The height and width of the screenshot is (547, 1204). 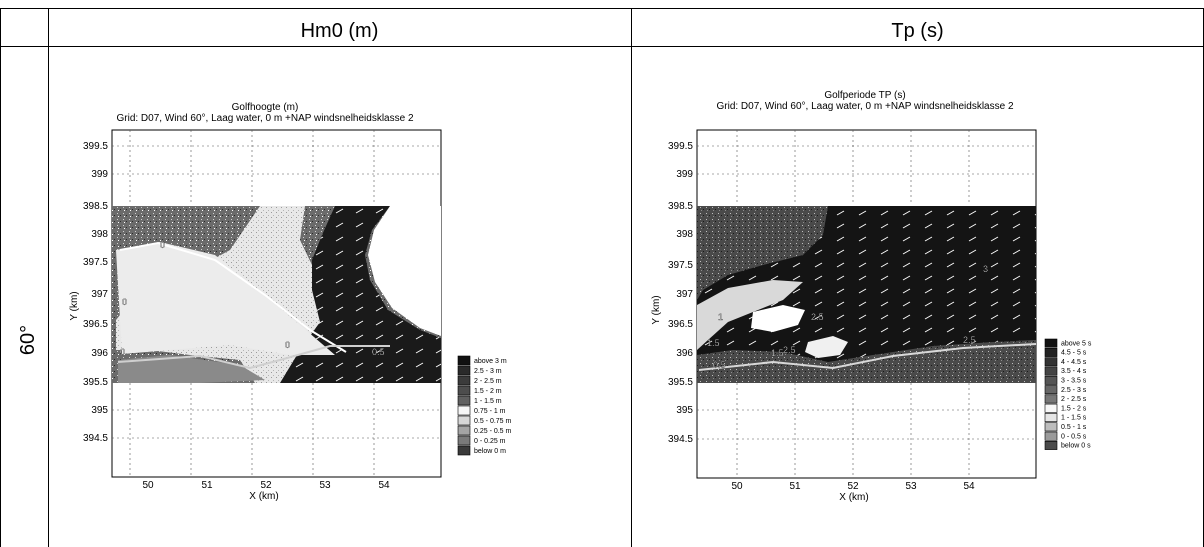 I want to click on y-tick-label: 395, so click(x=684, y=410).